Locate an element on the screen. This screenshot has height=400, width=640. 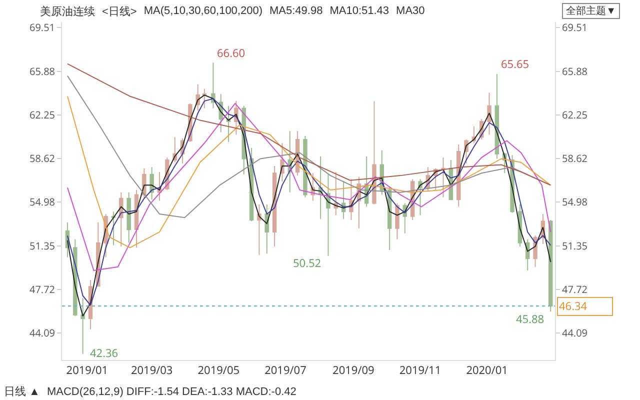
y2-tick-label: 69.51 is located at coordinates (575, 27).